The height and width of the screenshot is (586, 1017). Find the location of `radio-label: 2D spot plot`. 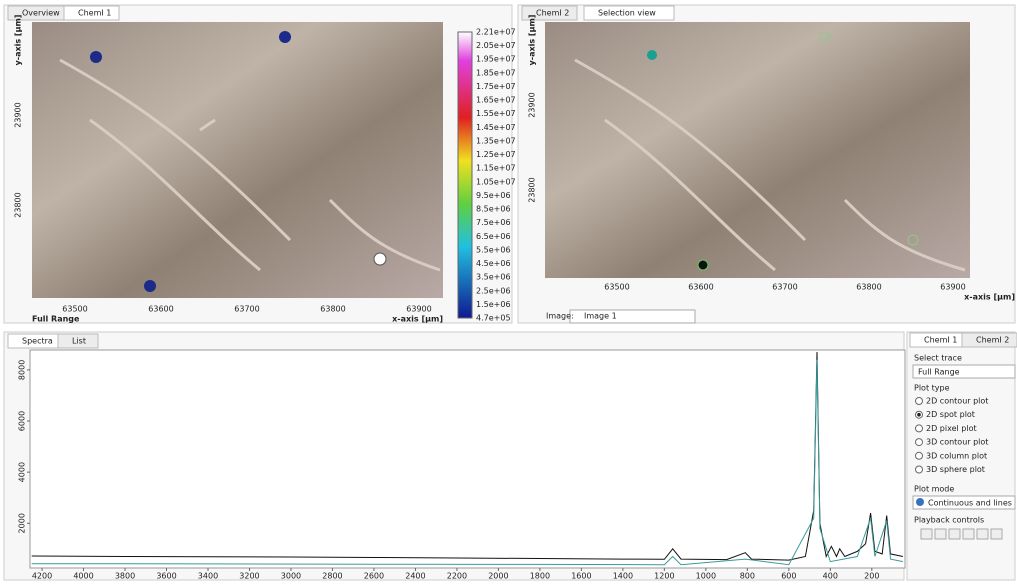

radio-label: 2D spot plot is located at coordinates (950, 414).